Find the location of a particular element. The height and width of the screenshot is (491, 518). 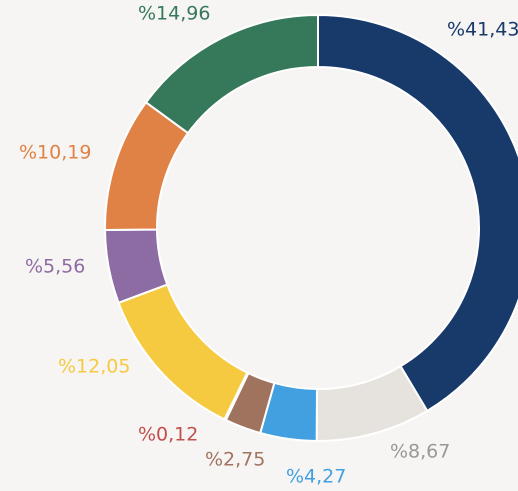

data-label: %2,75 is located at coordinates (235, 460).